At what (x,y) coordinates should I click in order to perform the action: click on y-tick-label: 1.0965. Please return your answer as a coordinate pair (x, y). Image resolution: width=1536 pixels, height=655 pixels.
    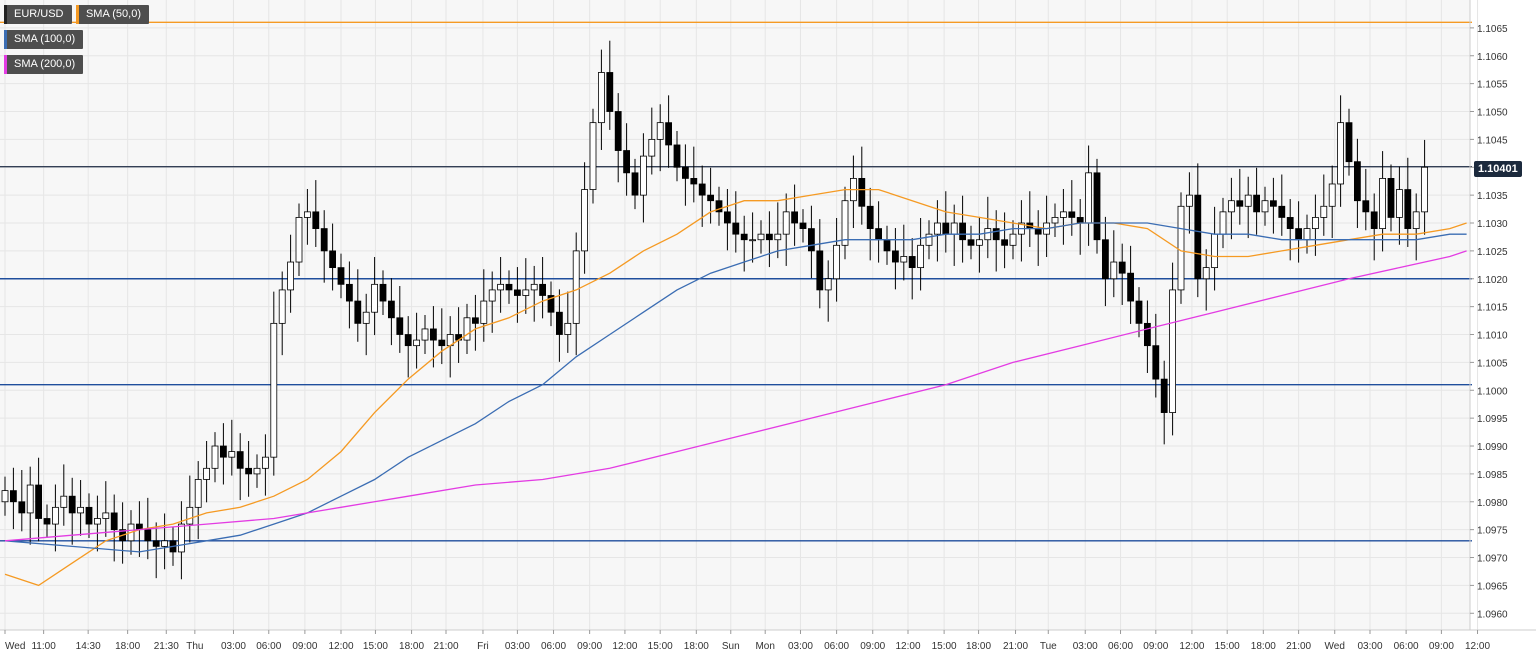
    Looking at the image, I should click on (1492, 586).